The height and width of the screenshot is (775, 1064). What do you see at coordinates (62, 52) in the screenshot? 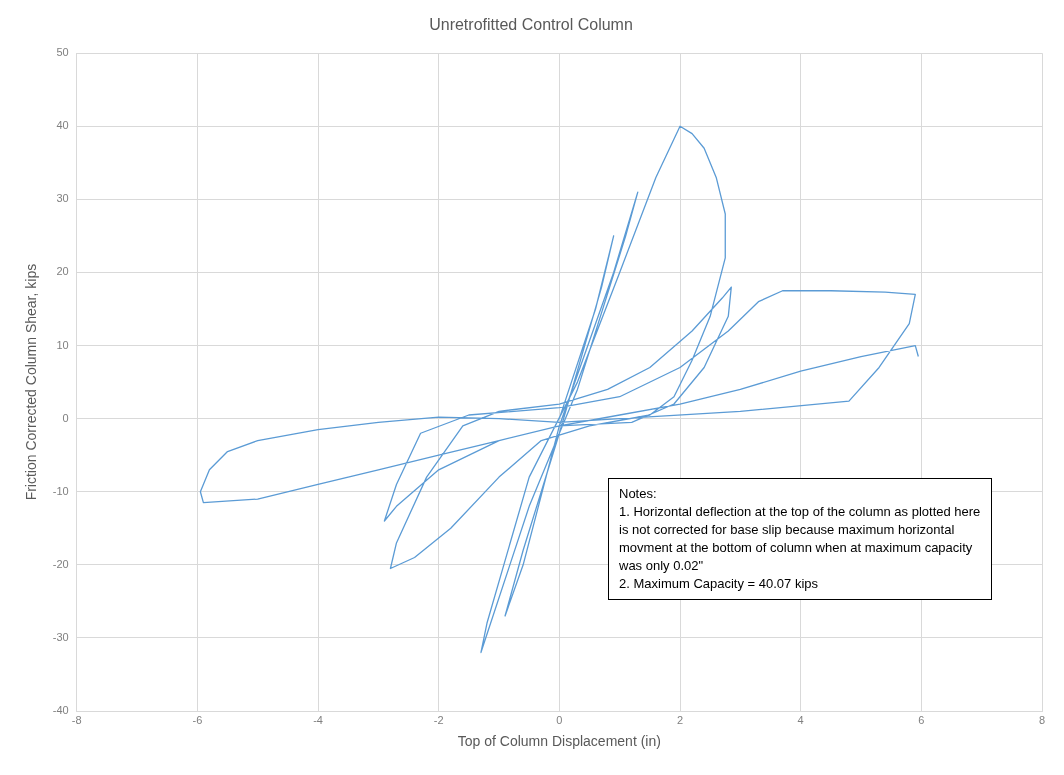
I see `y-tick-label: 50` at bounding box center [62, 52].